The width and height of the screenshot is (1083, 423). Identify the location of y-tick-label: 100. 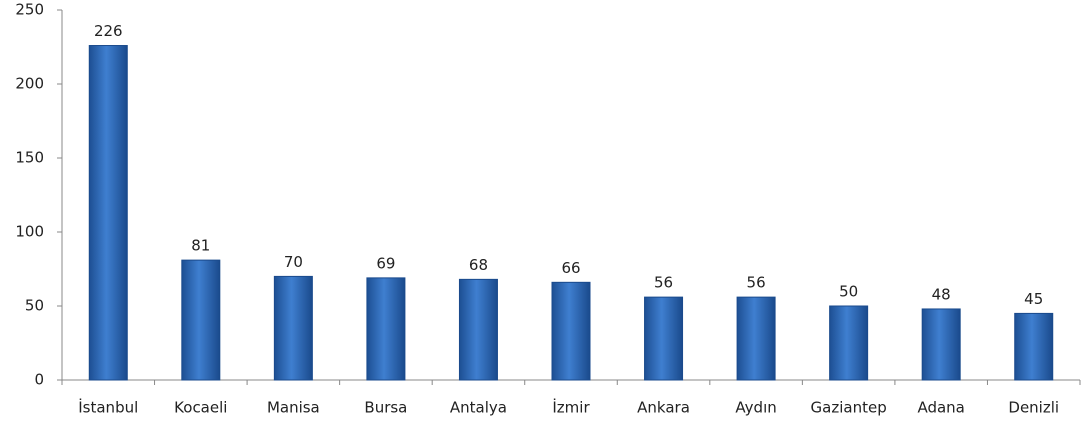
(29, 232).